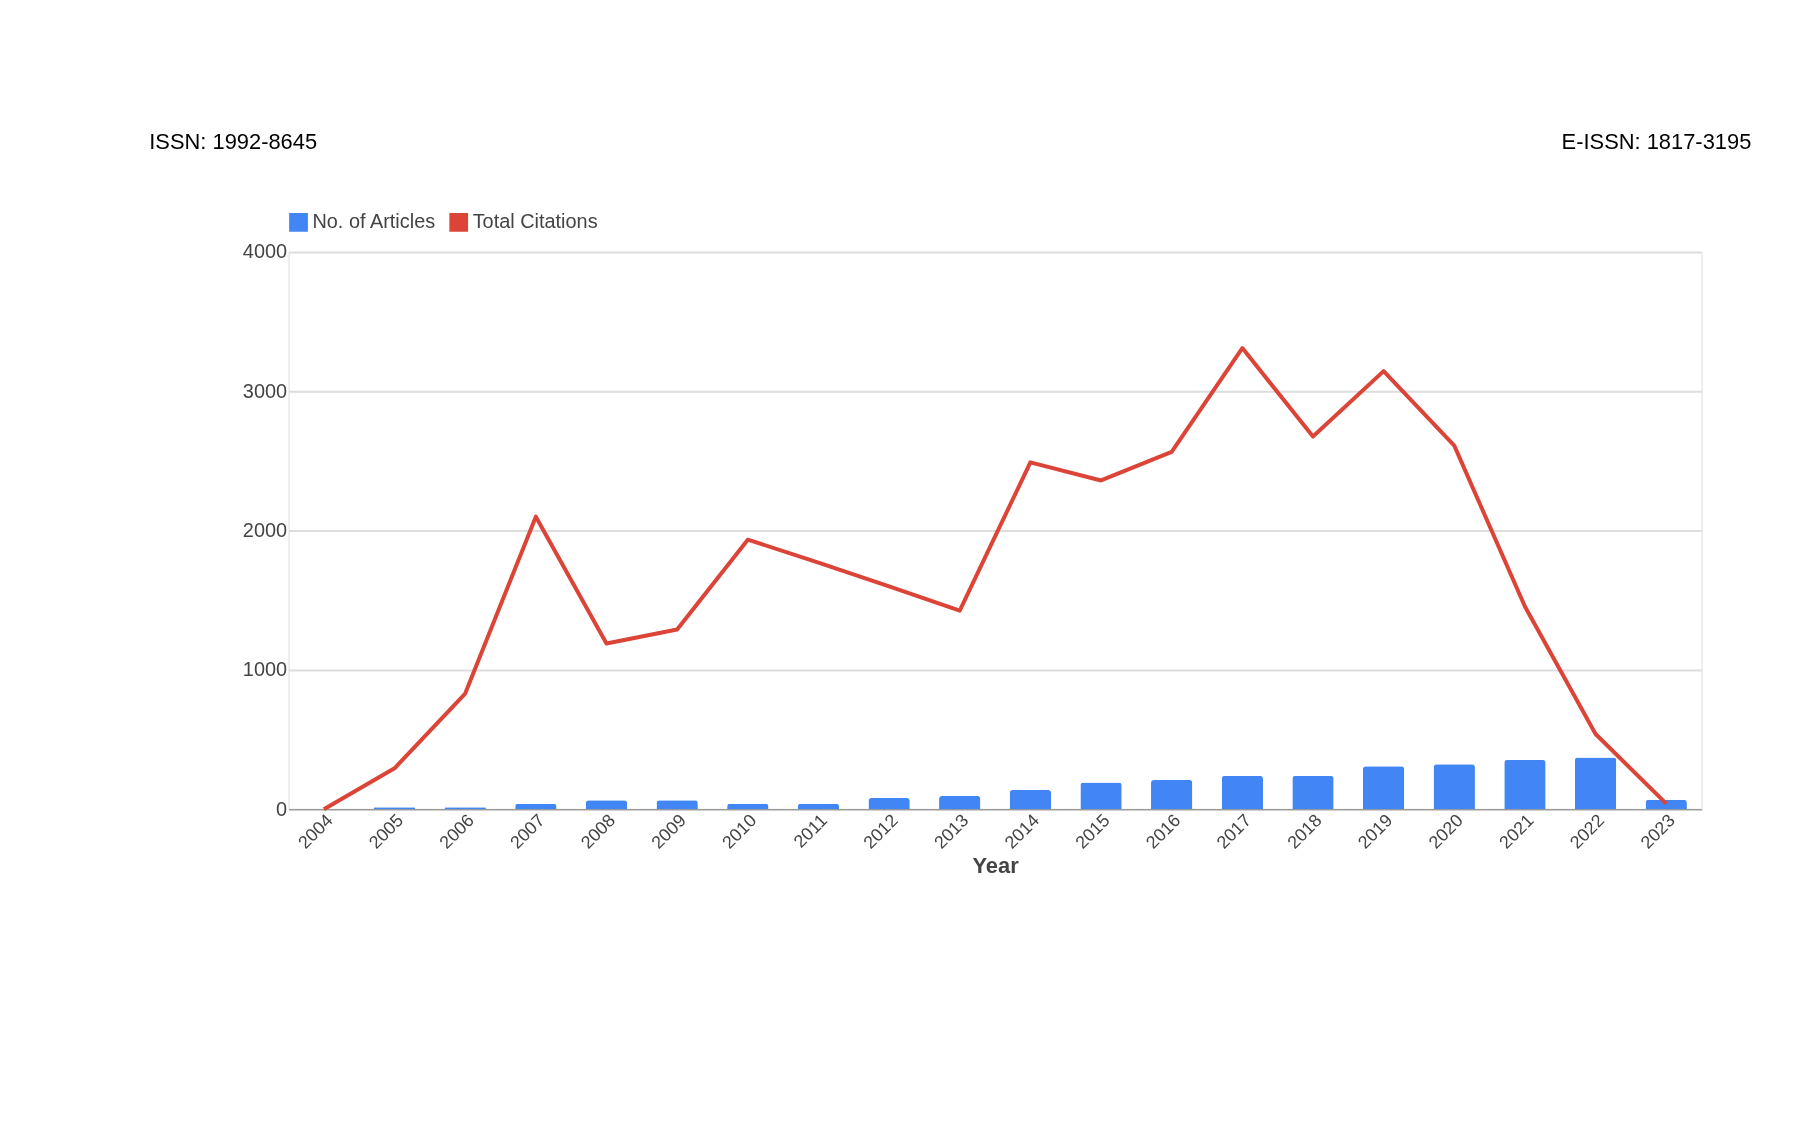 The height and width of the screenshot is (1122, 1811). Describe the element at coordinates (996, 866) in the screenshot. I see `x-axis-title: Year` at that location.